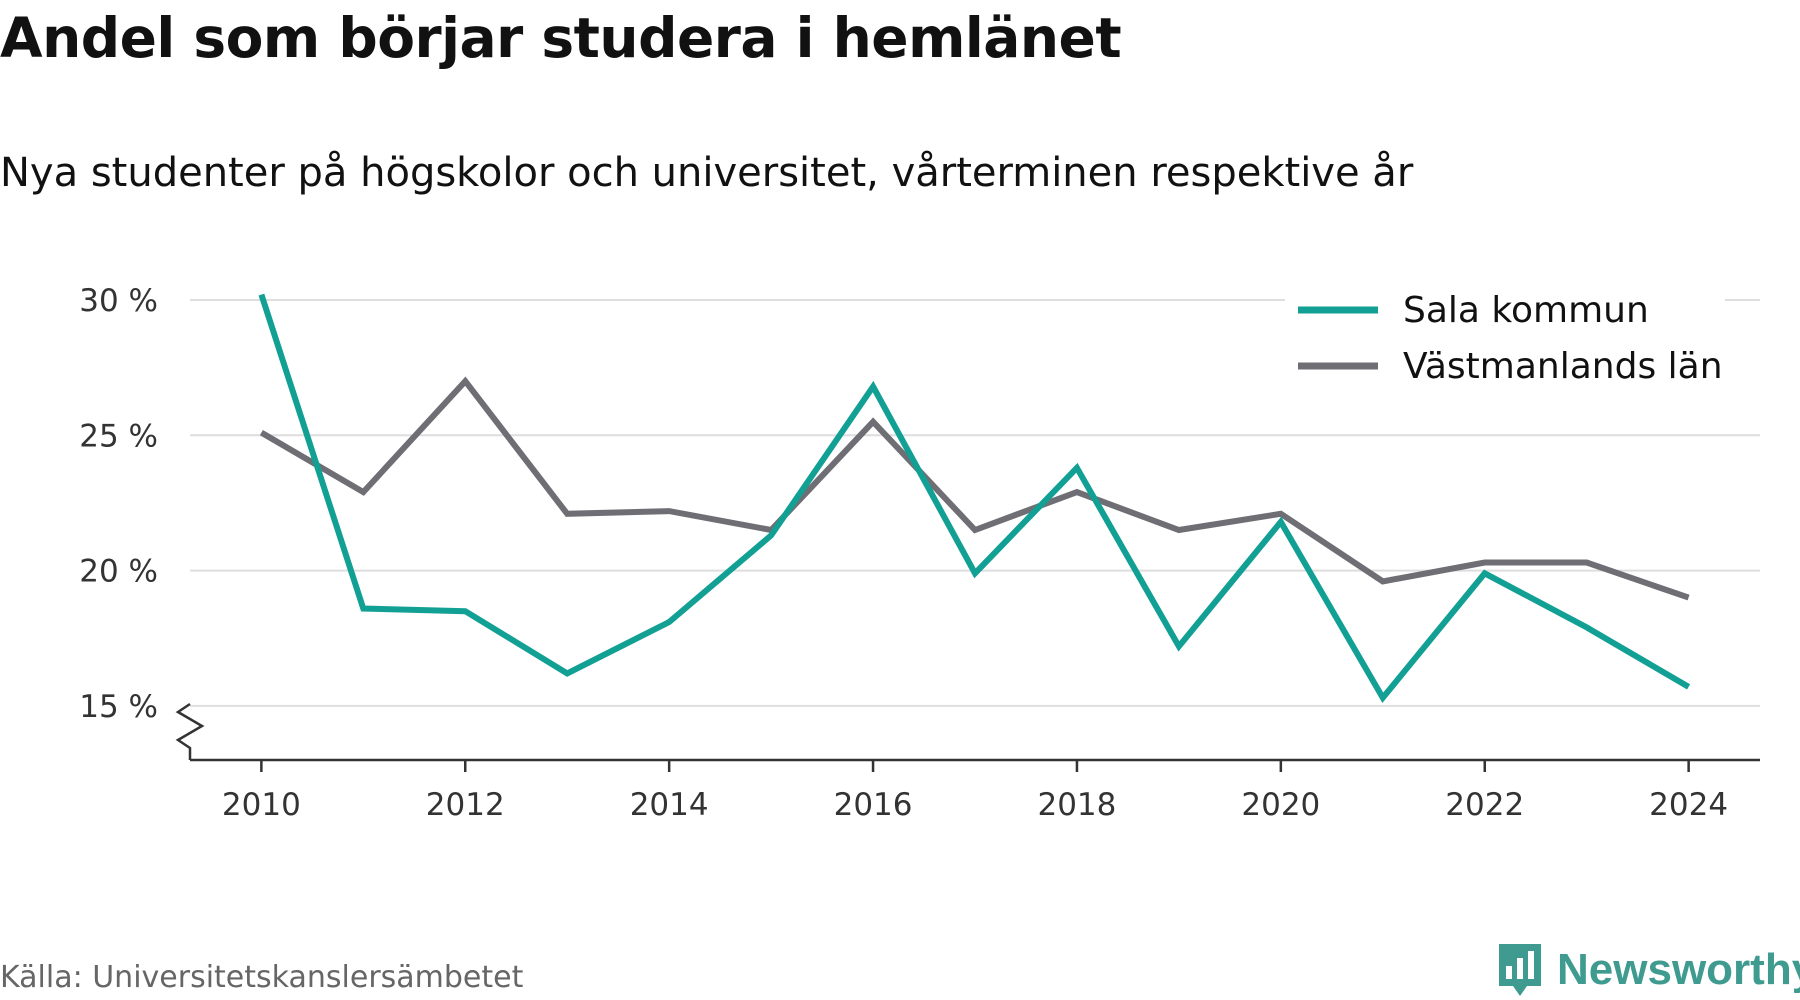  Describe the element at coordinates (967, 737) in the screenshot. I see `x-axis` at that location.